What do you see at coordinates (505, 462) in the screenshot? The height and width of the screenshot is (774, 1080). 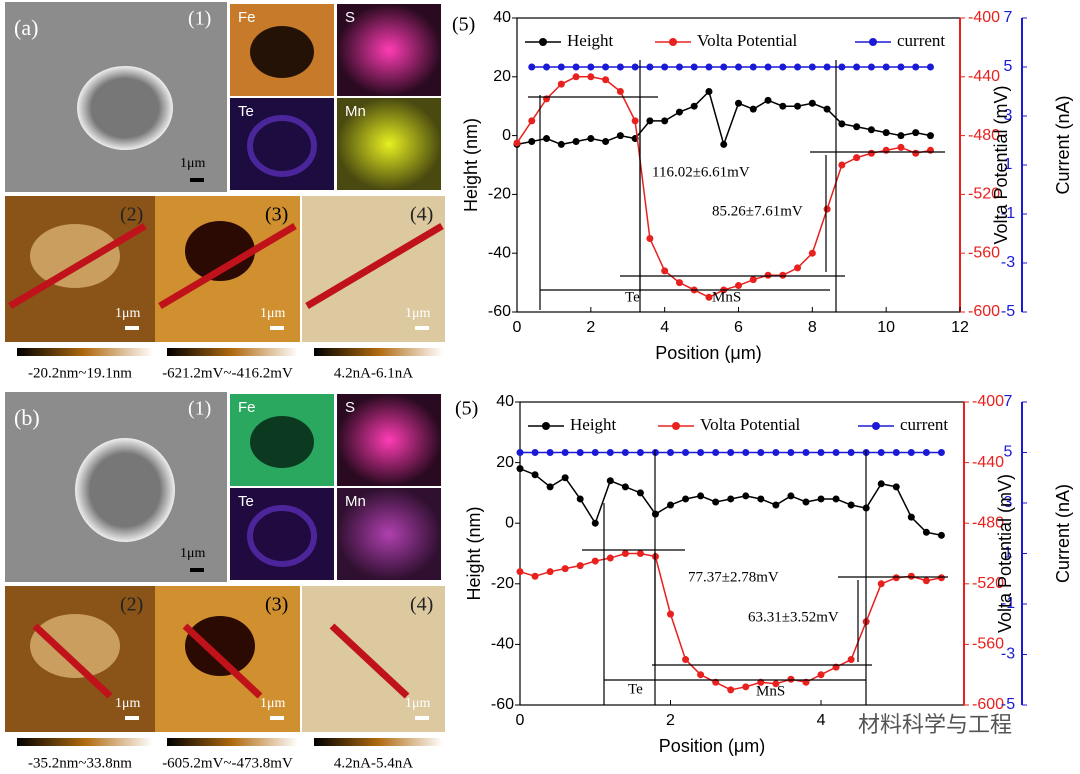 I see `y-tick-label: 20` at bounding box center [505, 462].